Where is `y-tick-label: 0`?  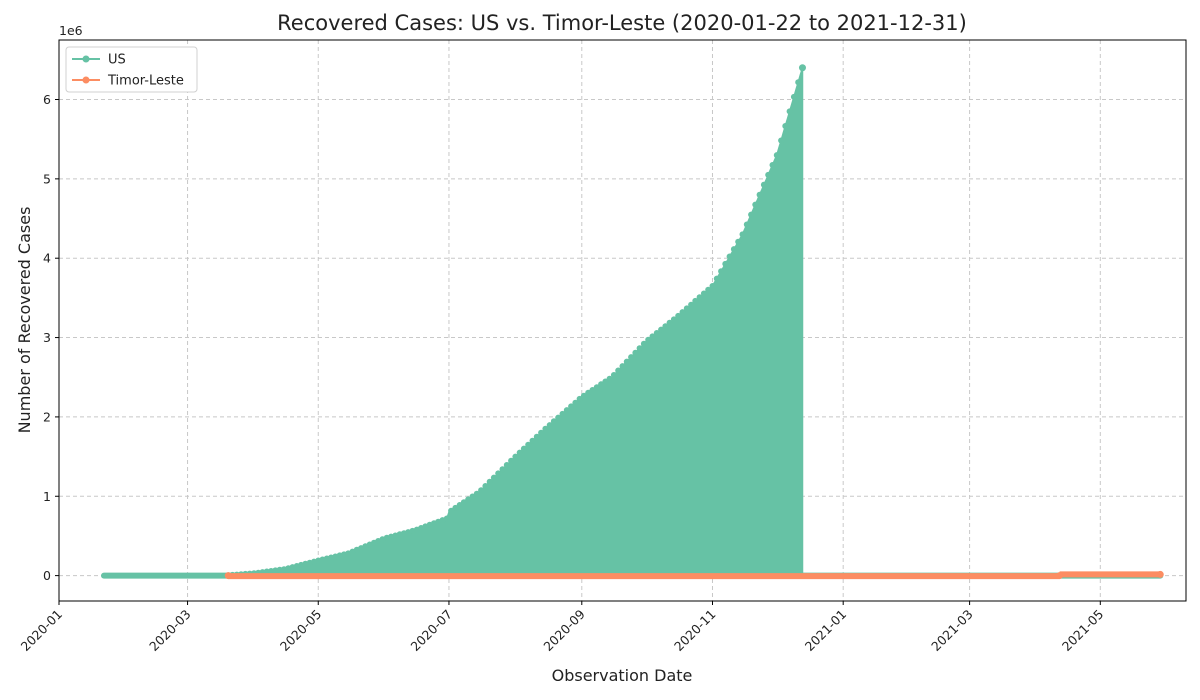 y-tick-label: 0 is located at coordinates (47, 575).